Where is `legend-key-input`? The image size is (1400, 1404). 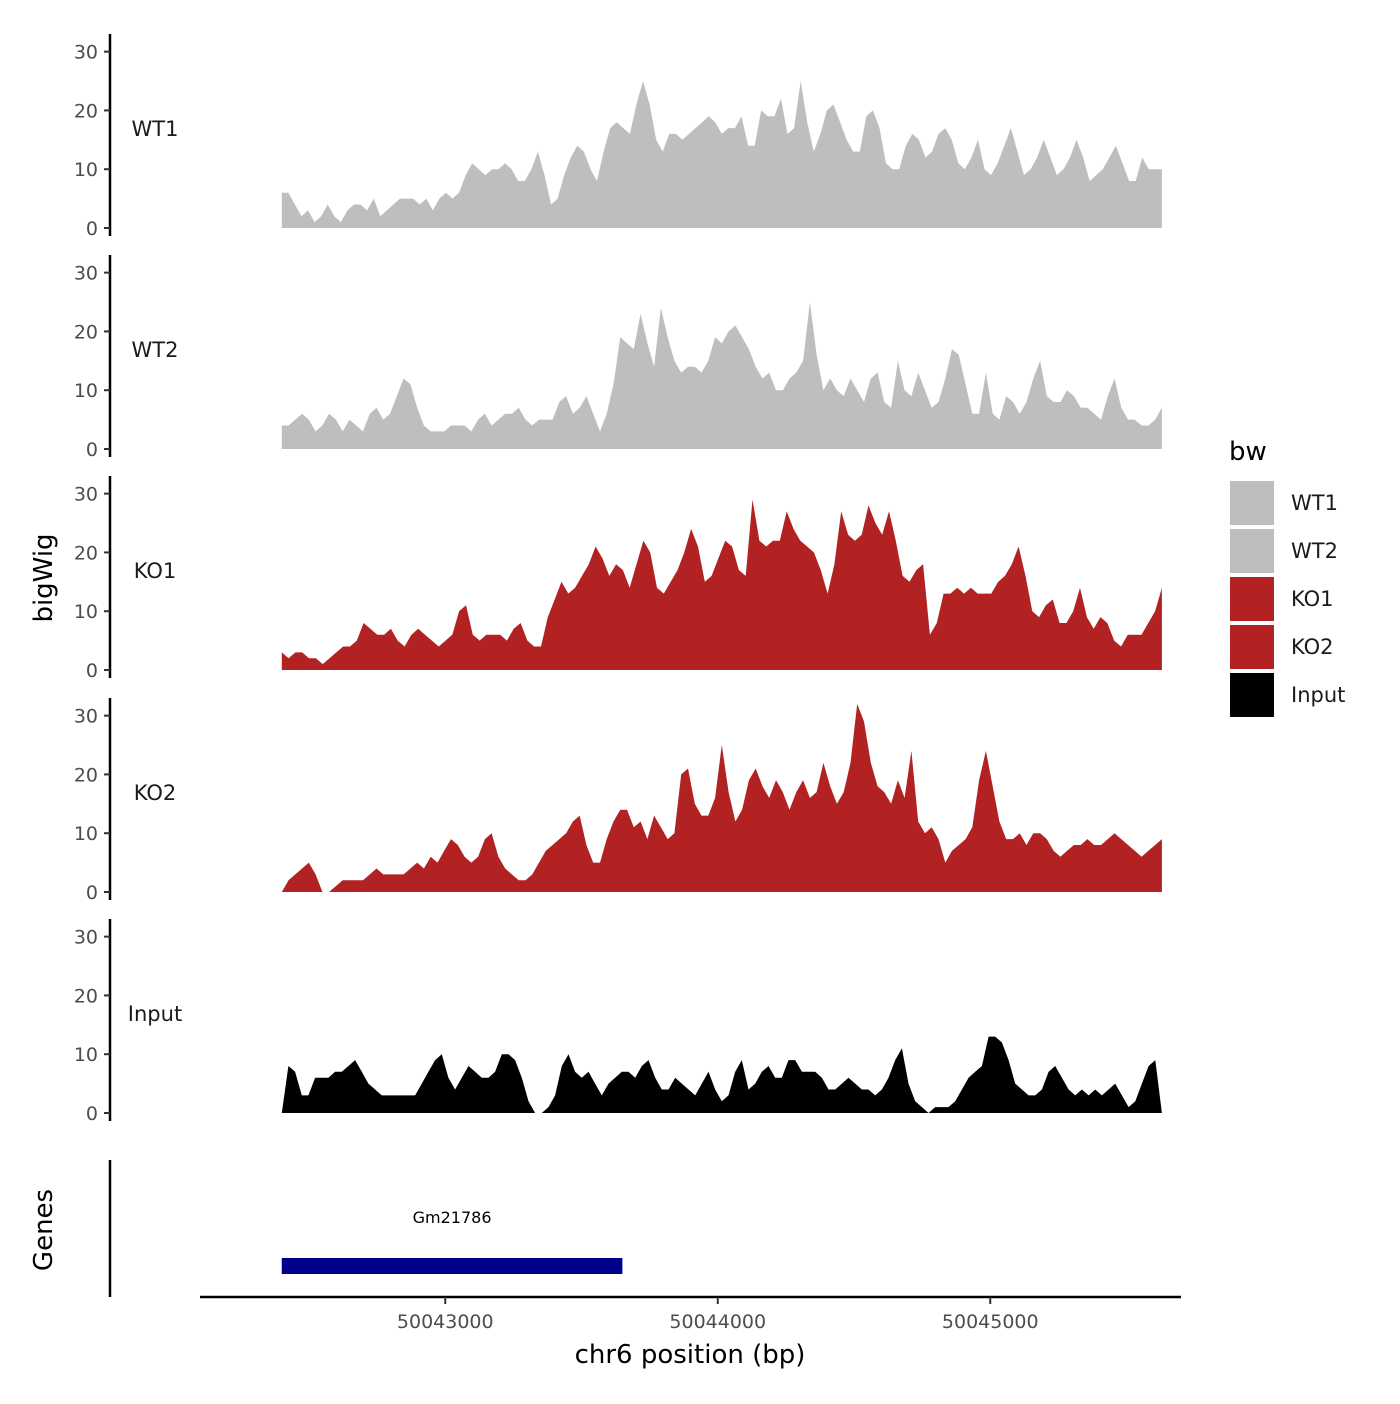
legend-key-input is located at coordinates (1252, 695).